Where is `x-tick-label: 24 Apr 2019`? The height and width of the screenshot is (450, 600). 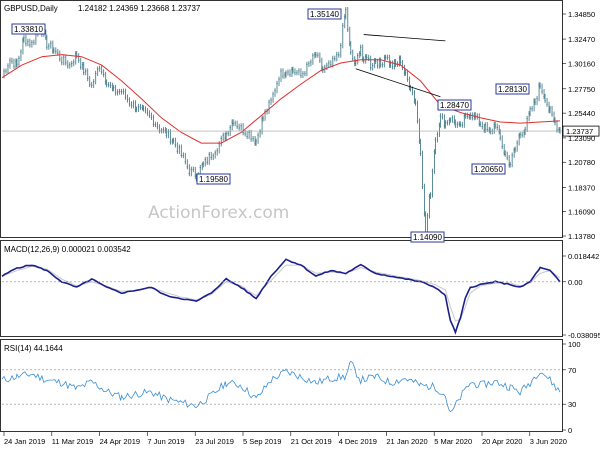 x-tick-label: 24 Apr 2019 is located at coordinates (120, 441).